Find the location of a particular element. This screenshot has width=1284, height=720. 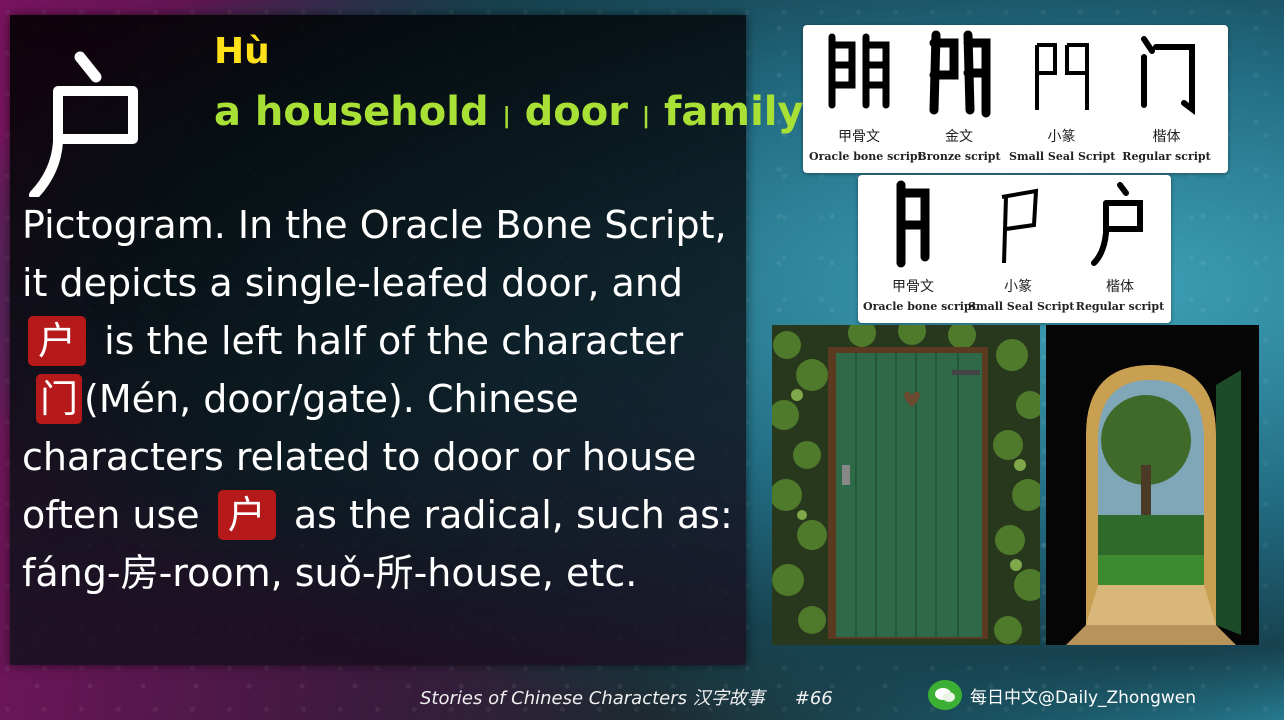

script-name-cn: 金文 is located at coordinates (959, 137).